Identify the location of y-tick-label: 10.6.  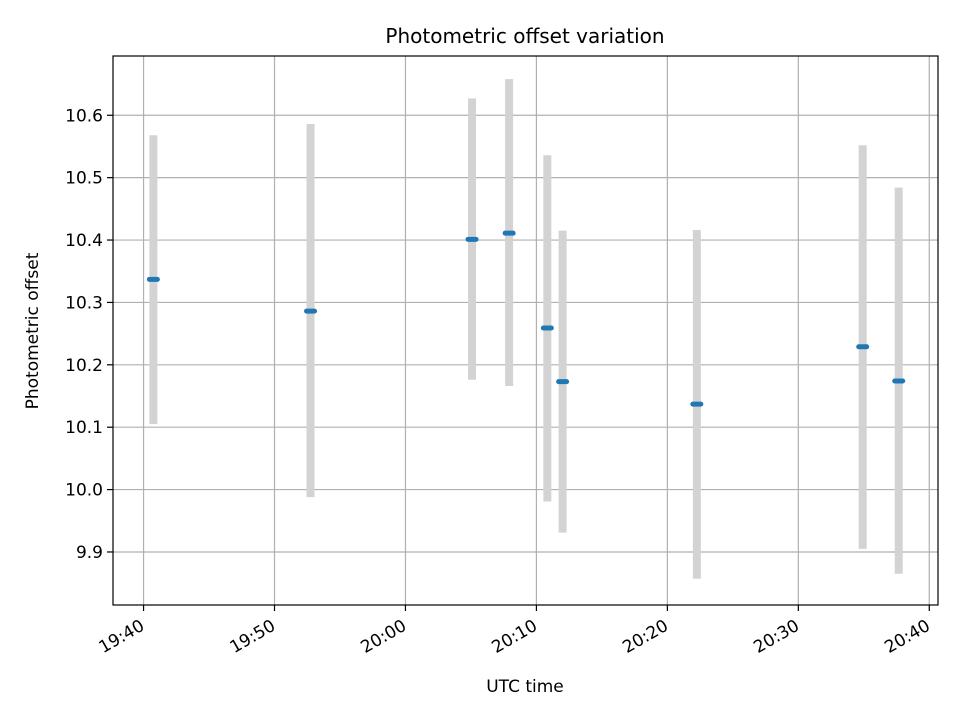
(84, 116).